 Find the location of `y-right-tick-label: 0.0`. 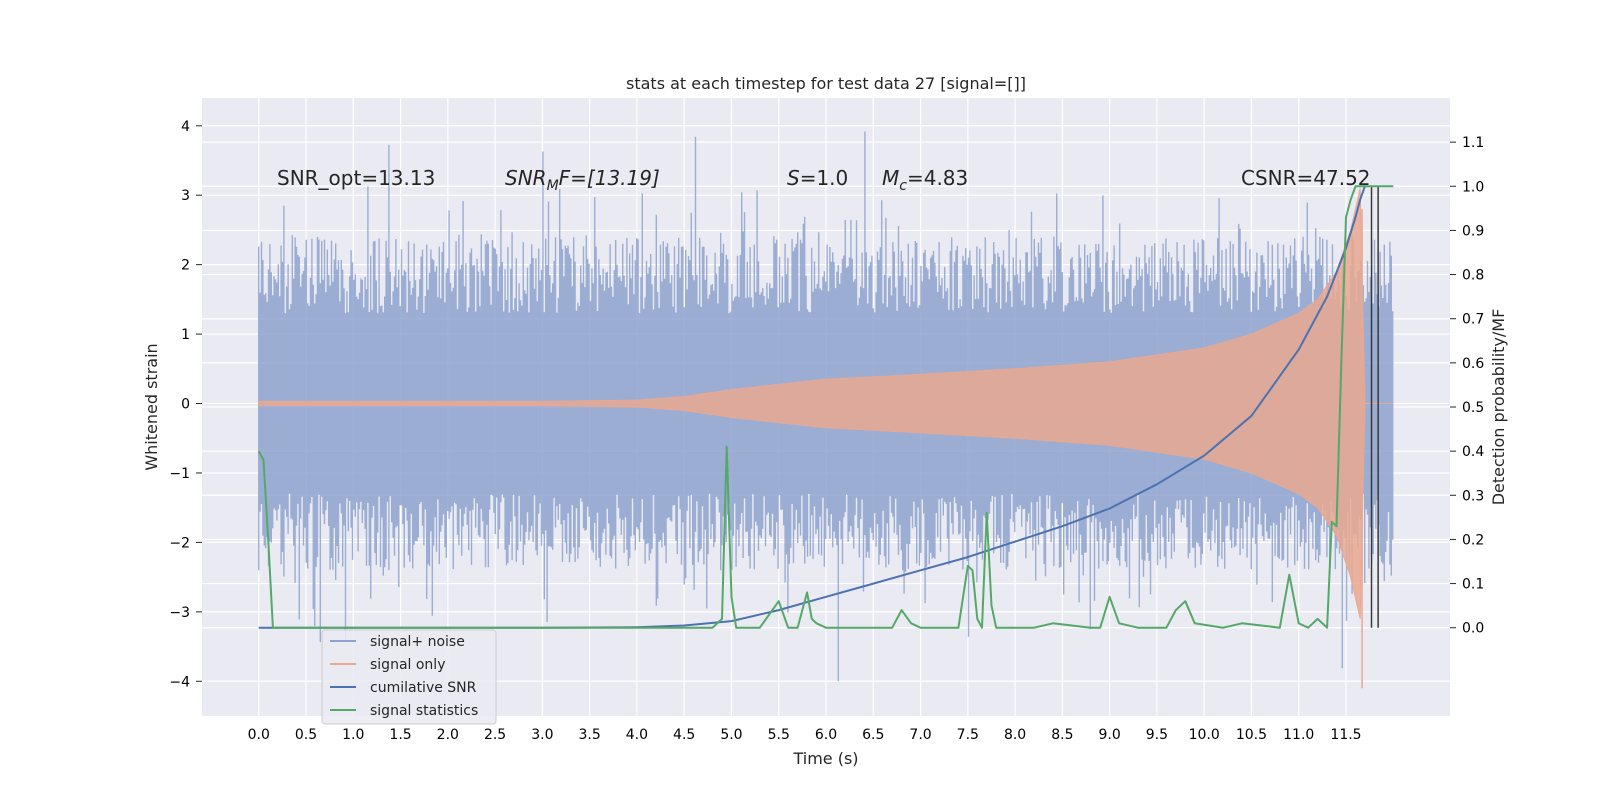

y-right-tick-label: 0.0 is located at coordinates (1473, 629).